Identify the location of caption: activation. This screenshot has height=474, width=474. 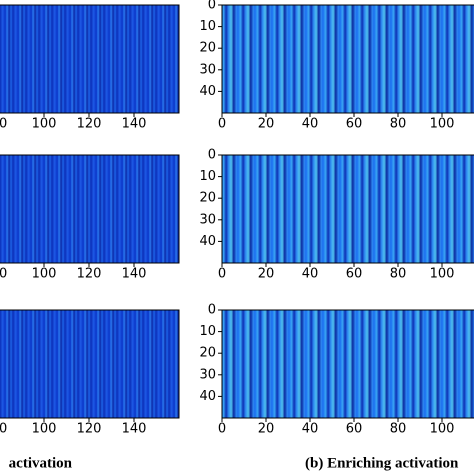
(41, 463).